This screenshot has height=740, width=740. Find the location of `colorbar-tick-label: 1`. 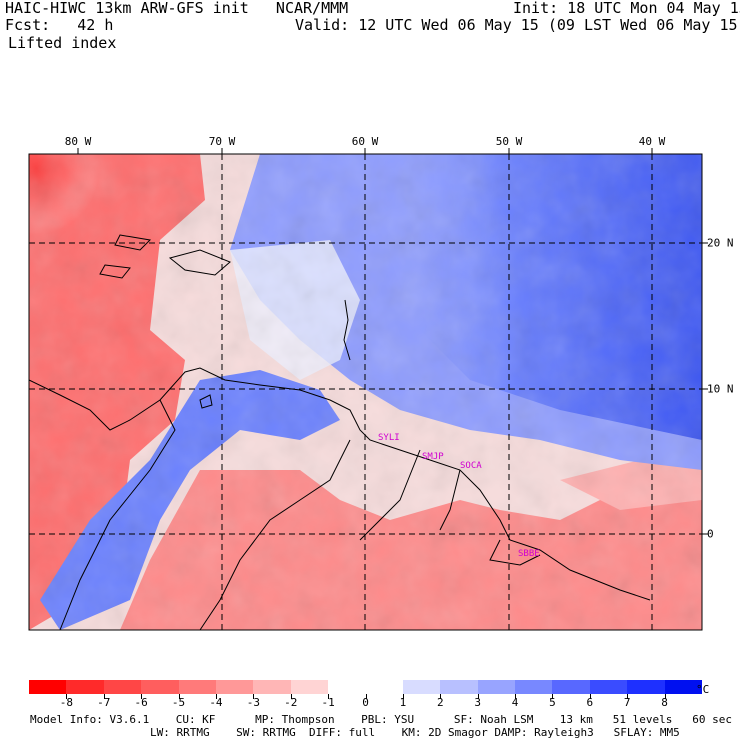

colorbar-tick-label: 1 is located at coordinates (403, 702).